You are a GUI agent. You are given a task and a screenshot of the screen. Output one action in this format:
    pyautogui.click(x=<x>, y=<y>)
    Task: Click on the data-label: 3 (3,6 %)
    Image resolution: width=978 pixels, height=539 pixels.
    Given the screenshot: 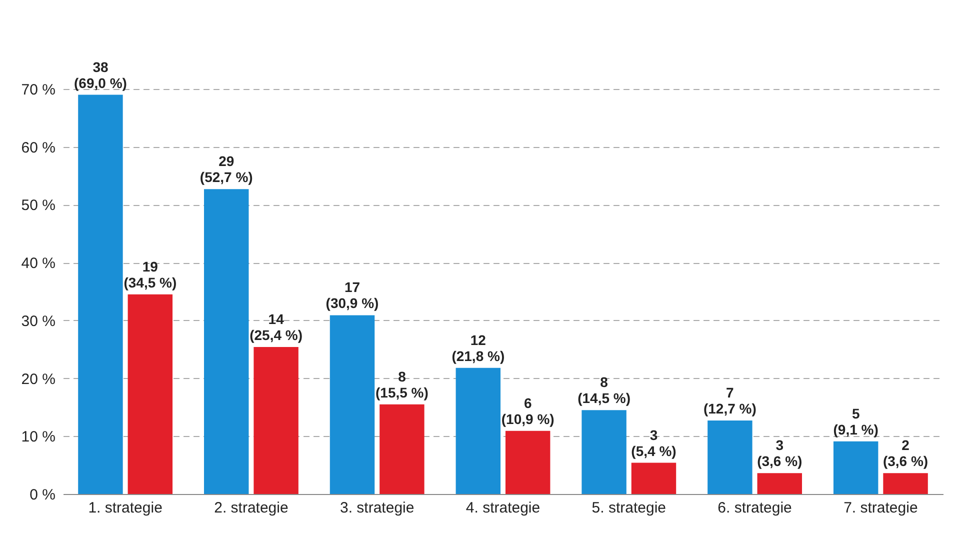 What is the action you would take?
    pyautogui.click(x=779, y=453)
    